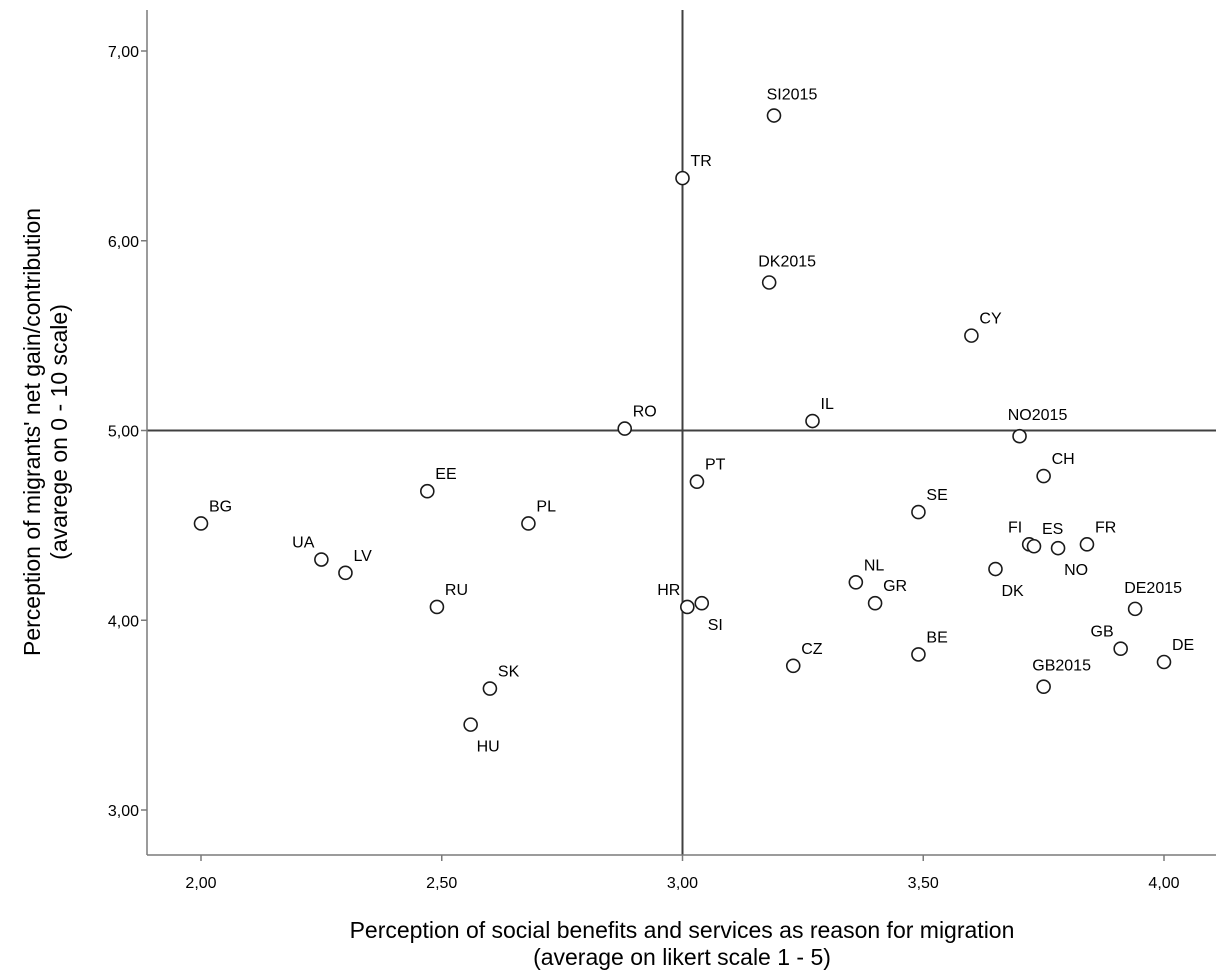  I want to click on point-label: BE, so click(936, 637).